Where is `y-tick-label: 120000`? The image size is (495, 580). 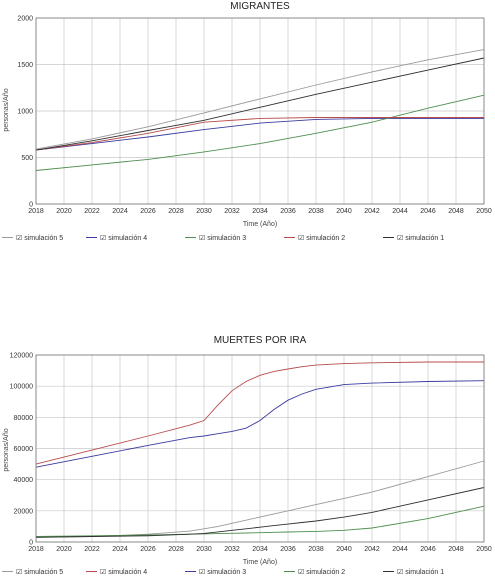
y-tick-label: 120000 is located at coordinates (21, 356).